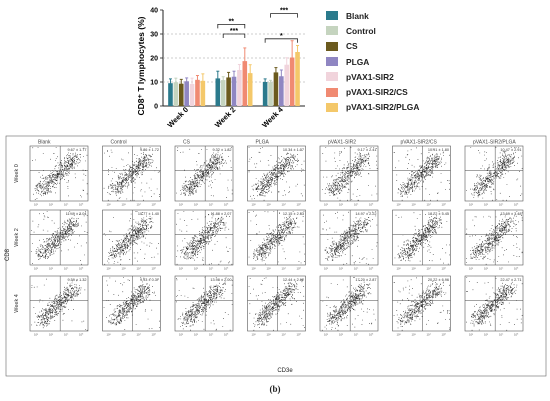  What do you see at coordinates (77, 280) in the screenshot?
I see `gate-value: 9.59 ± 1.32` at bounding box center [77, 280].